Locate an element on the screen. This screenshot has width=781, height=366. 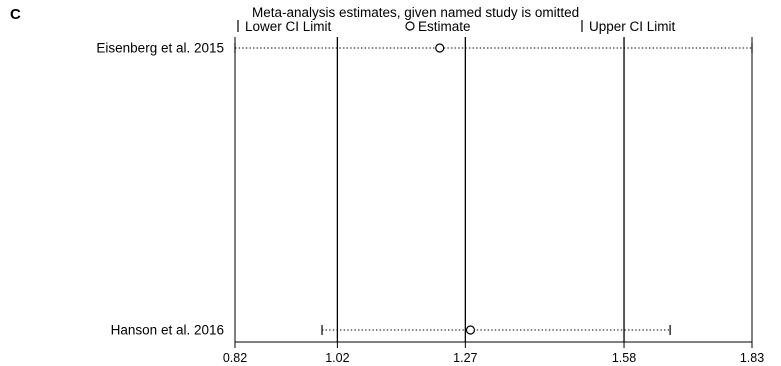
x-axis-ticks: 0.82 1.02 1.27 1.58 1.83 is located at coordinates (493, 353).